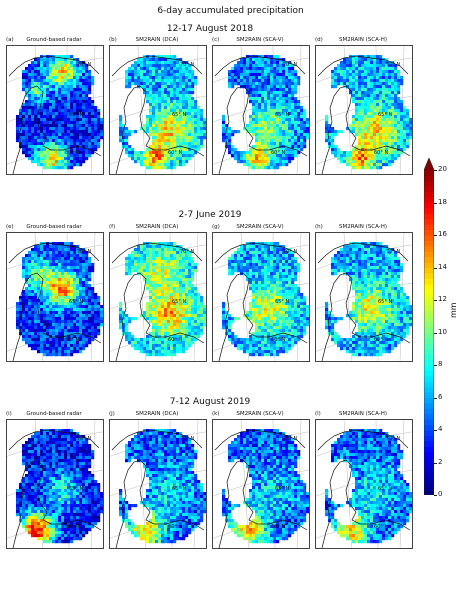  Describe the element at coordinates (318, 414) in the screenshot. I see `panel-letter: (l)` at that location.